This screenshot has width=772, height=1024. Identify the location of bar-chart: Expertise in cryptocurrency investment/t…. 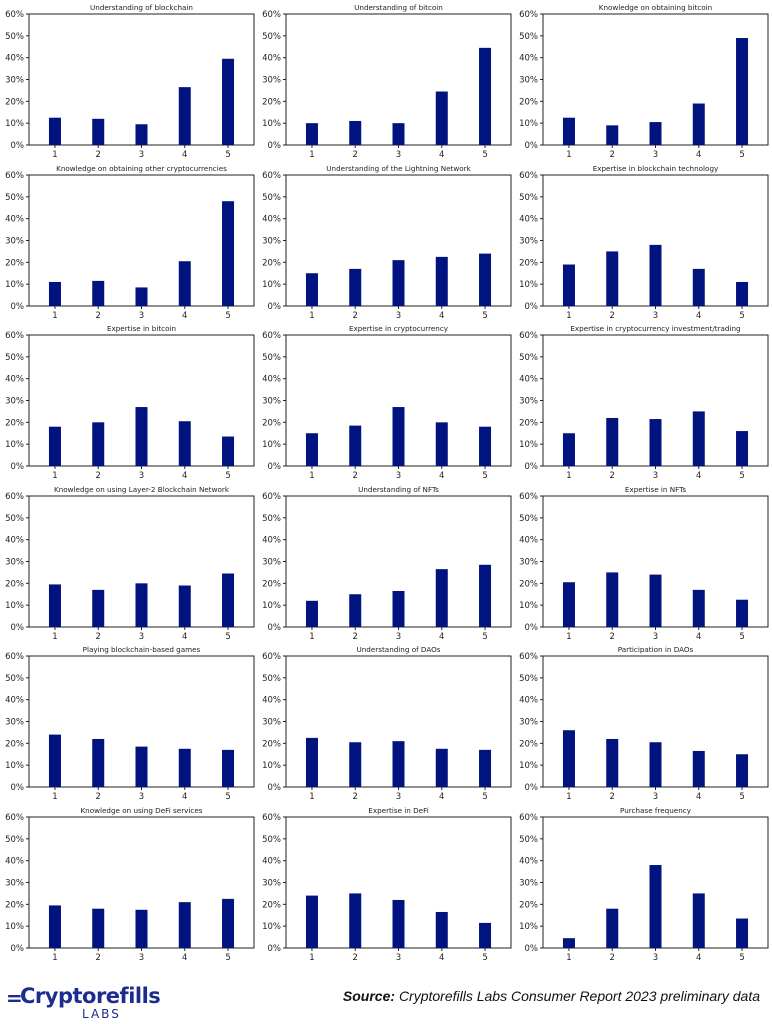
(644, 402).